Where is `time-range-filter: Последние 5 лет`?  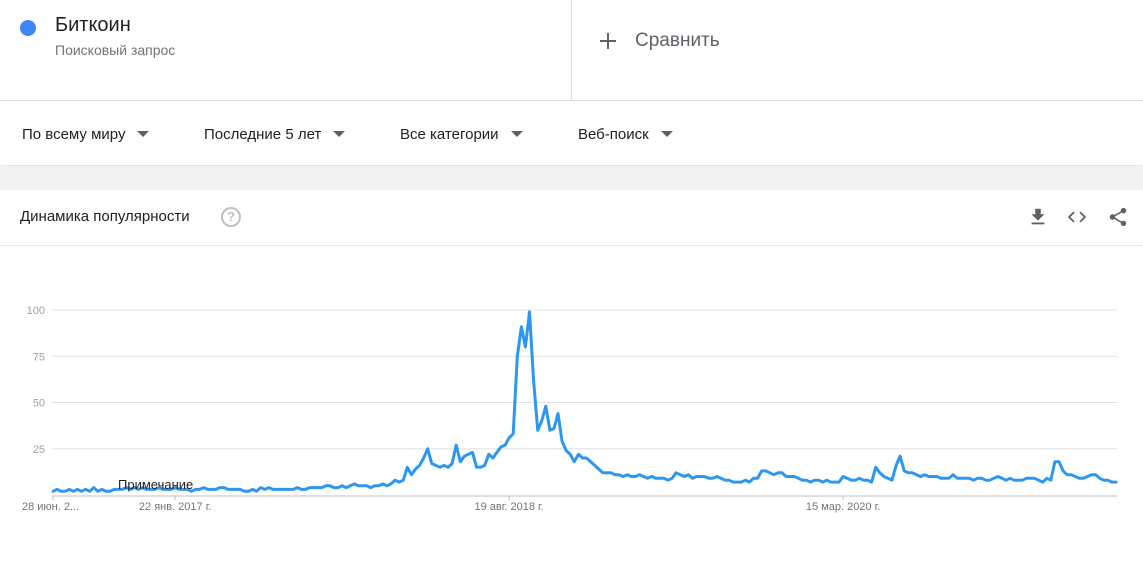
time-range-filter: Последние 5 лет is located at coordinates (275, 134).